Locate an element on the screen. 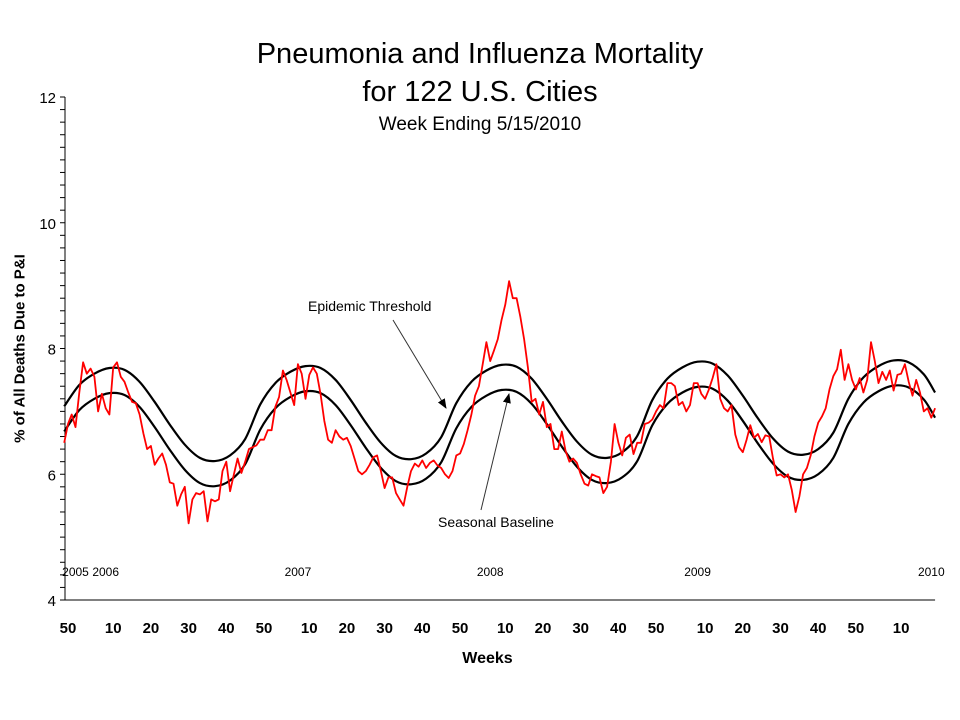 The height and width of the screenshot is (720, 960). threshold-annotation: Epidemic Threshold is located at coordinates (369, 306).